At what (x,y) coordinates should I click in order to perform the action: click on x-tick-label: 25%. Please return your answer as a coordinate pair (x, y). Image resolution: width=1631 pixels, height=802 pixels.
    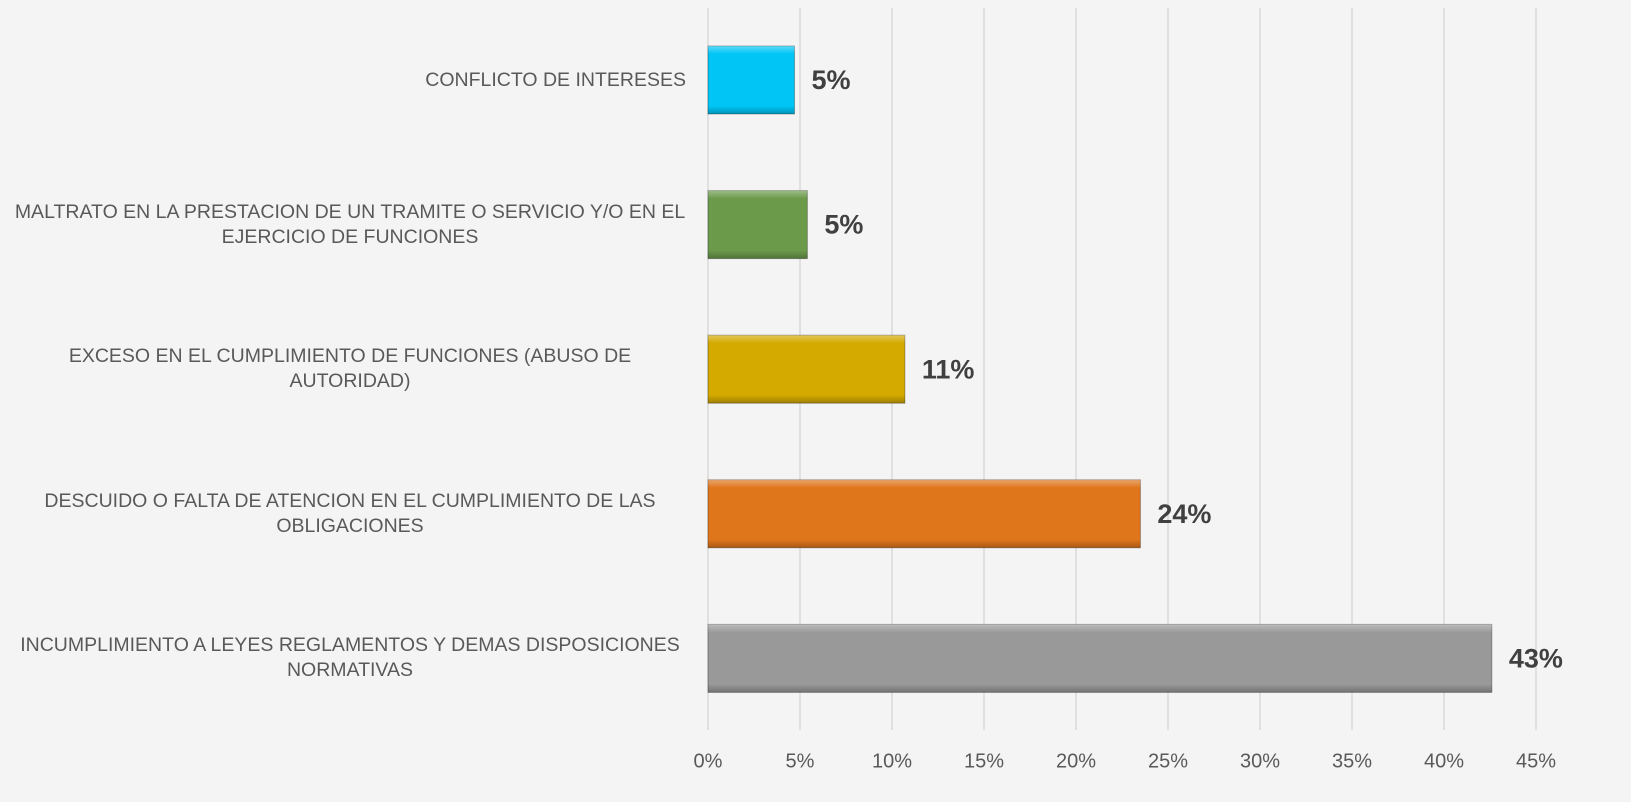
    Looking at the image, I should click on (1168, 761).